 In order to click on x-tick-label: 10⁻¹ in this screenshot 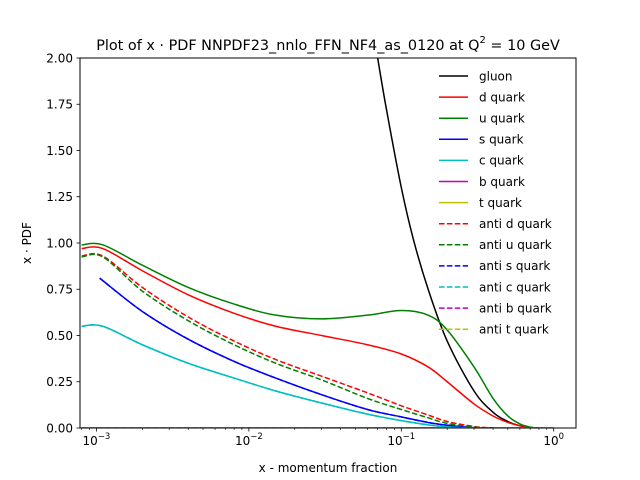, I will do `click(401, 440)`.